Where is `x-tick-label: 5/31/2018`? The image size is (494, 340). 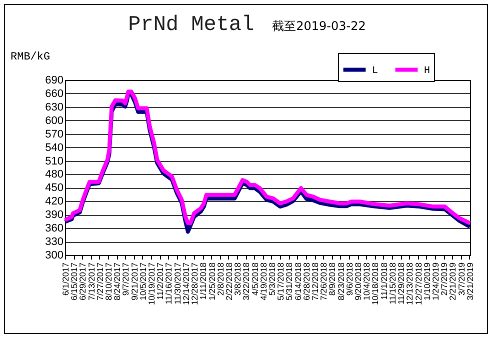
x-tick-label: 5/31/2018 is located at coordinates (289, 281).